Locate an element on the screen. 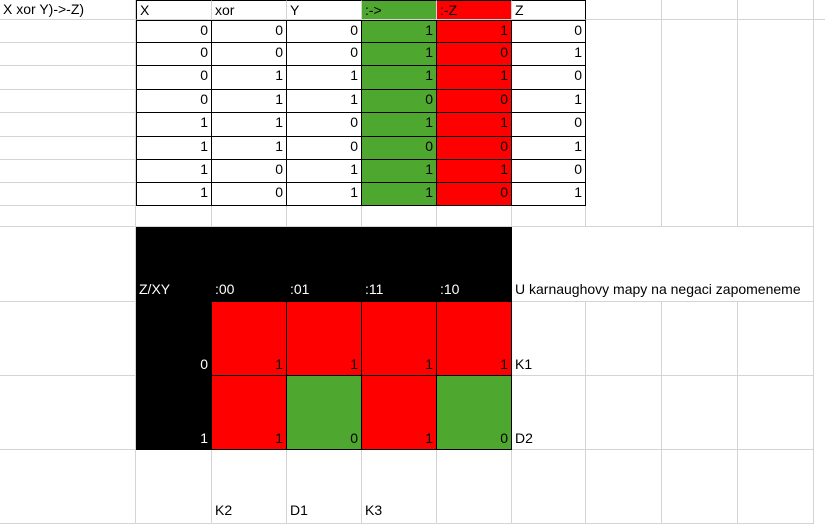 This screenshot has width=825, height=524. kmap-bottom-label: K3 is located at coordinates (399, 487).